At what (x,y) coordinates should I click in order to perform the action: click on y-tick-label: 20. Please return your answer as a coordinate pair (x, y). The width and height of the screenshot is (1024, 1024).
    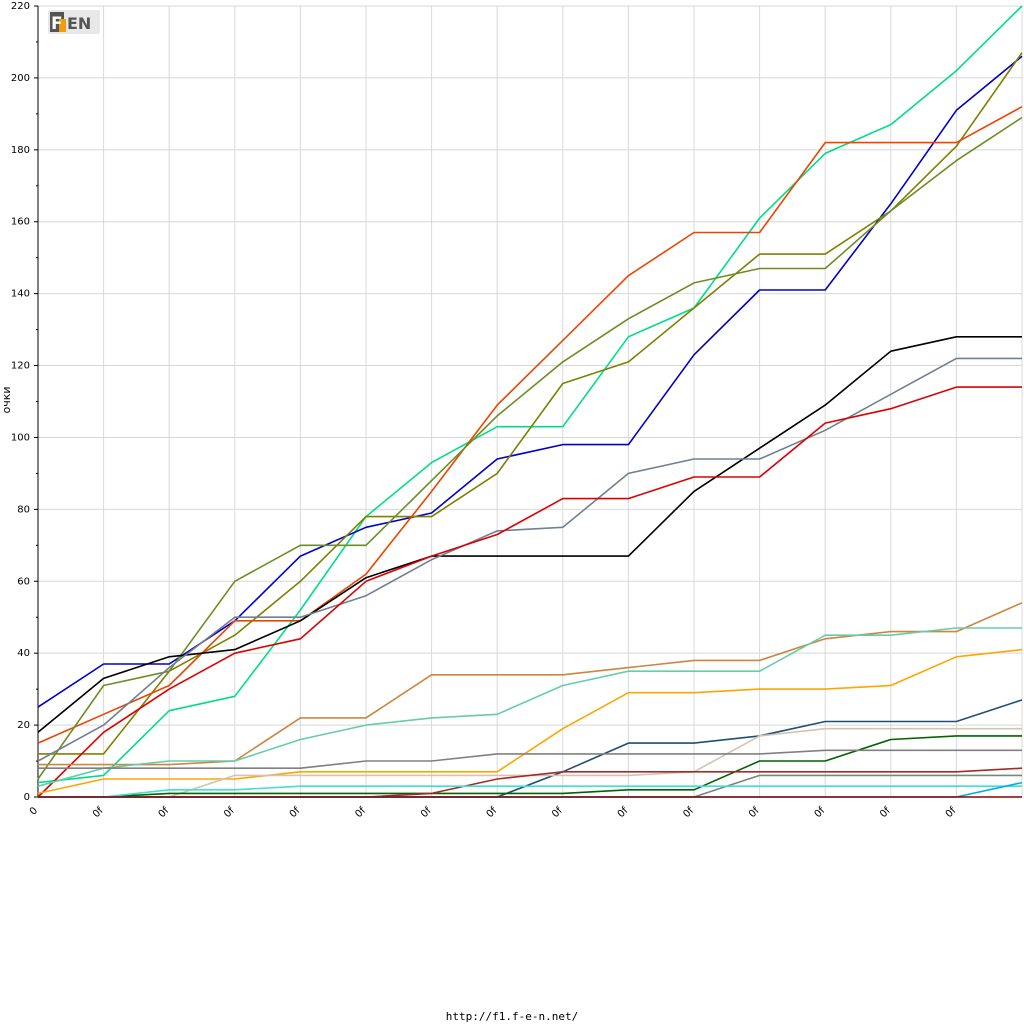
    Looking at the image, I should click on (23, 725).